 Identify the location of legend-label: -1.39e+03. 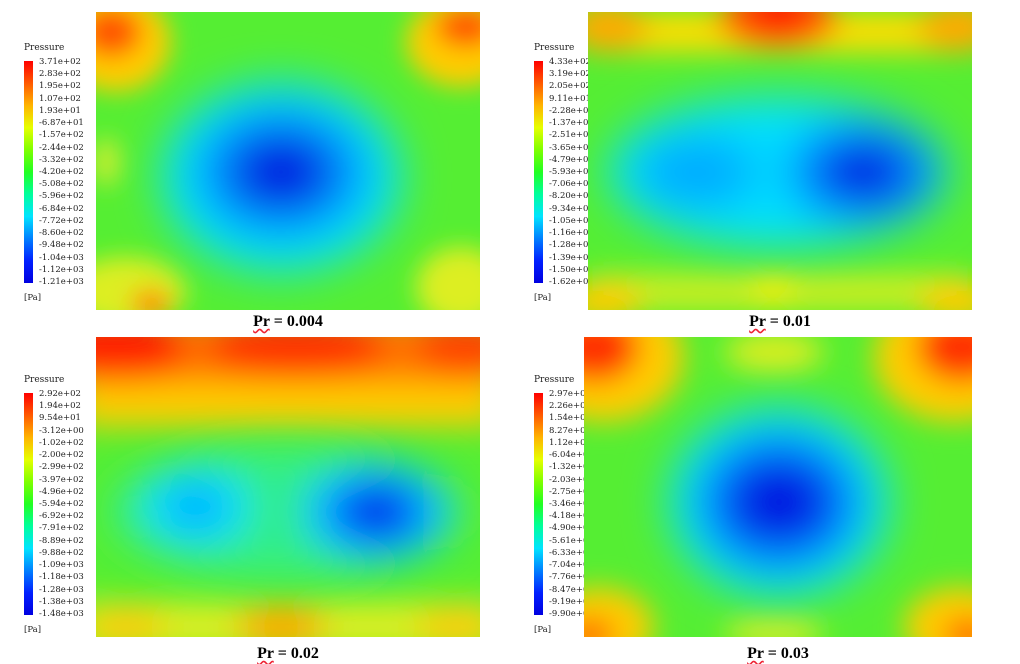
(571, 257).